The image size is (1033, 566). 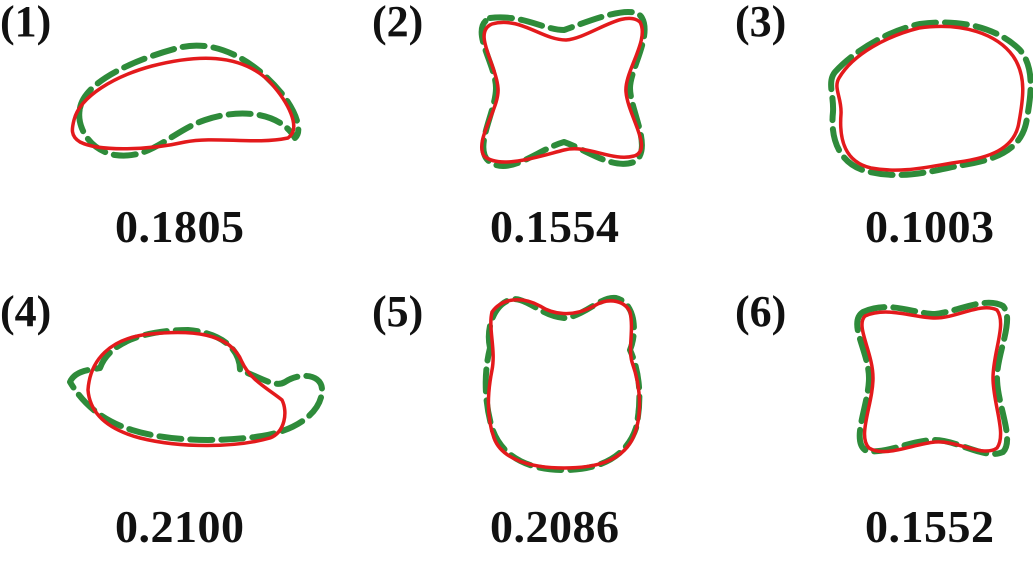 I want to click on panel-label: (3), so click(x=761, y=23).